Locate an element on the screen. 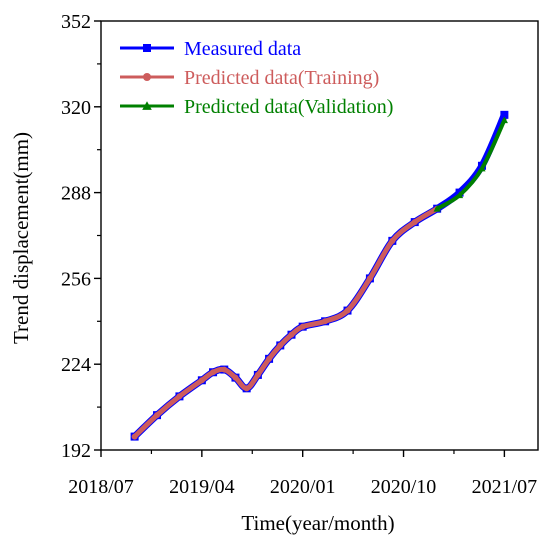 Image resolution: width=550 pixels, height=553 pixels. legend-entry: Measured data is located at coordinates (210, 49).